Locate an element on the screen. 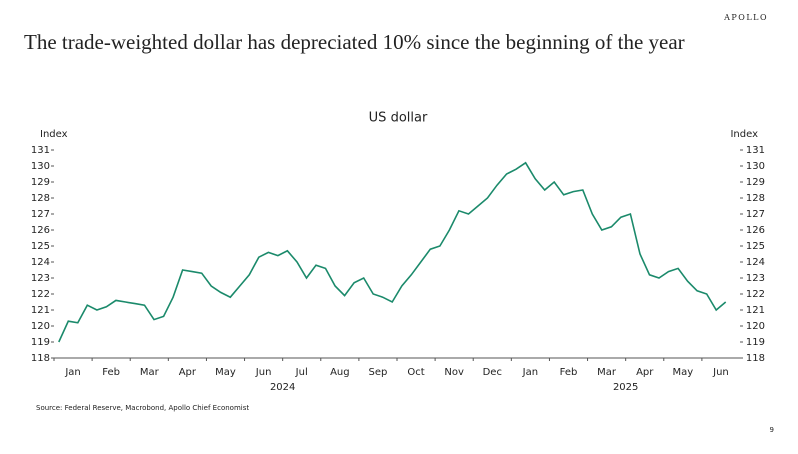 Image resolution: width=798 pixels, height=454 pixels. y2-tick-label: 120 is located at coordinates (755, 326).